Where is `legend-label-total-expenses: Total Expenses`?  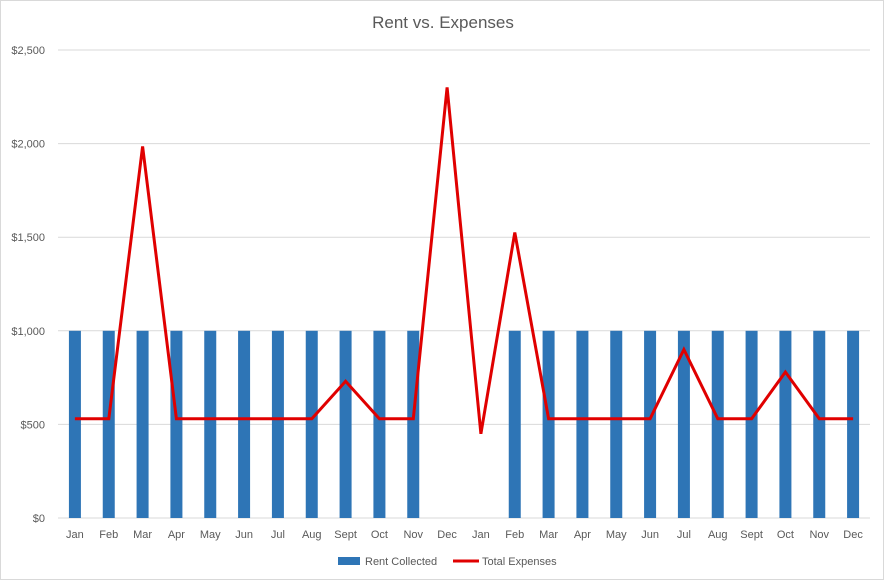
legend-label-total-expenses: Total Expenses is located at coordinates (519, 562).